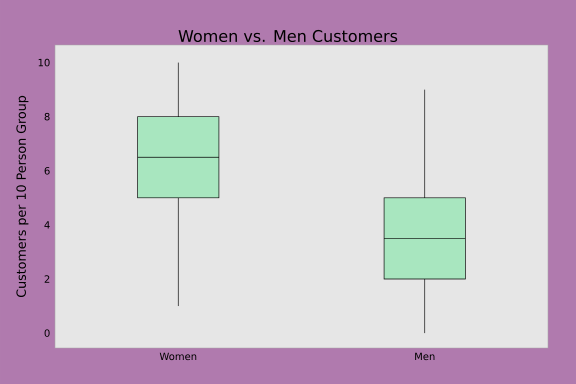  What do you see at coordinates (47, 116) in the screenshot?
I see `y-tick-label: 8` at bounding box center [47, 116].